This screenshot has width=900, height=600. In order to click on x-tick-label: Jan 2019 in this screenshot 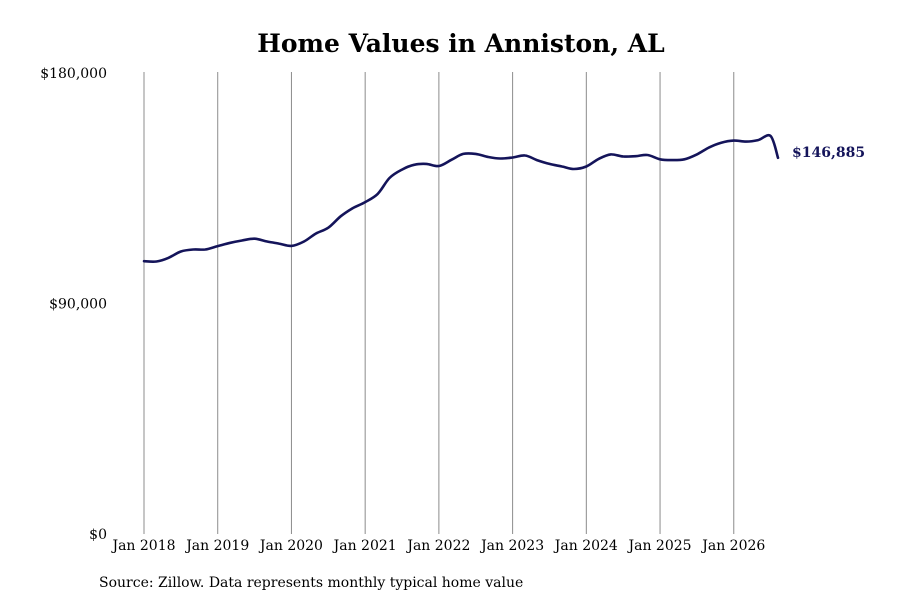, I will do `click(216, 546)`.